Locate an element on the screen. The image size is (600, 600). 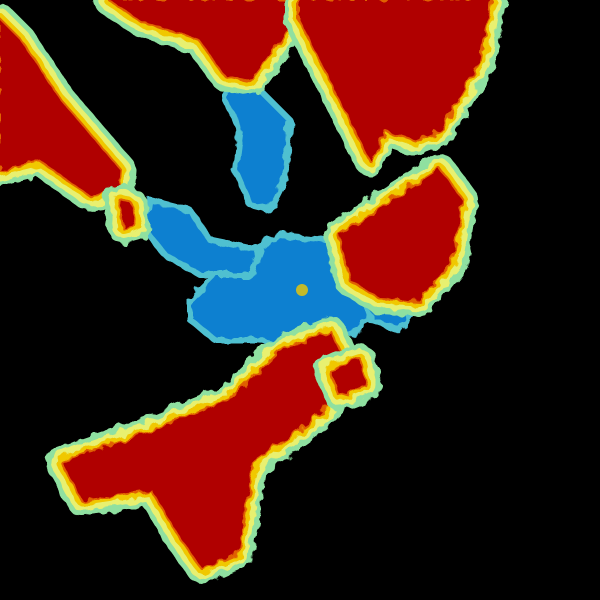
storm-small-south is located at coordinates (347, 377).